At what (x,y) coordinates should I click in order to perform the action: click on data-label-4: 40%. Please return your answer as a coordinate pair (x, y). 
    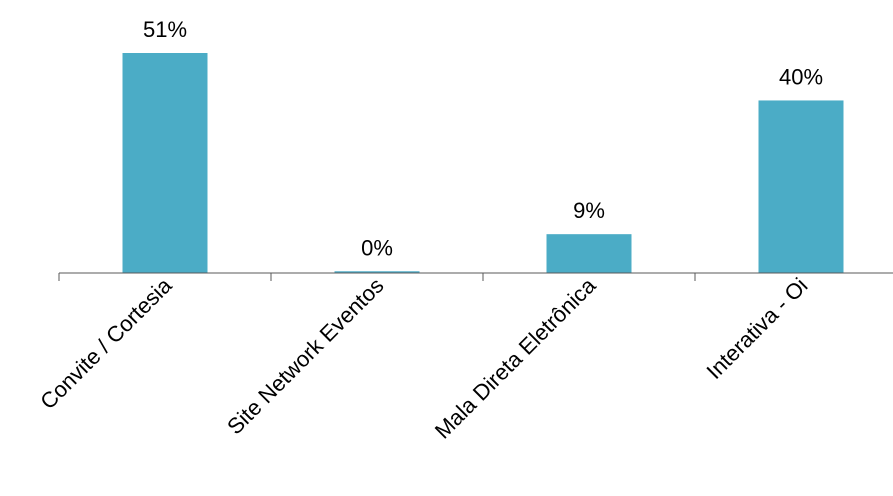
    Looking at the image, I should click on (801, 76).